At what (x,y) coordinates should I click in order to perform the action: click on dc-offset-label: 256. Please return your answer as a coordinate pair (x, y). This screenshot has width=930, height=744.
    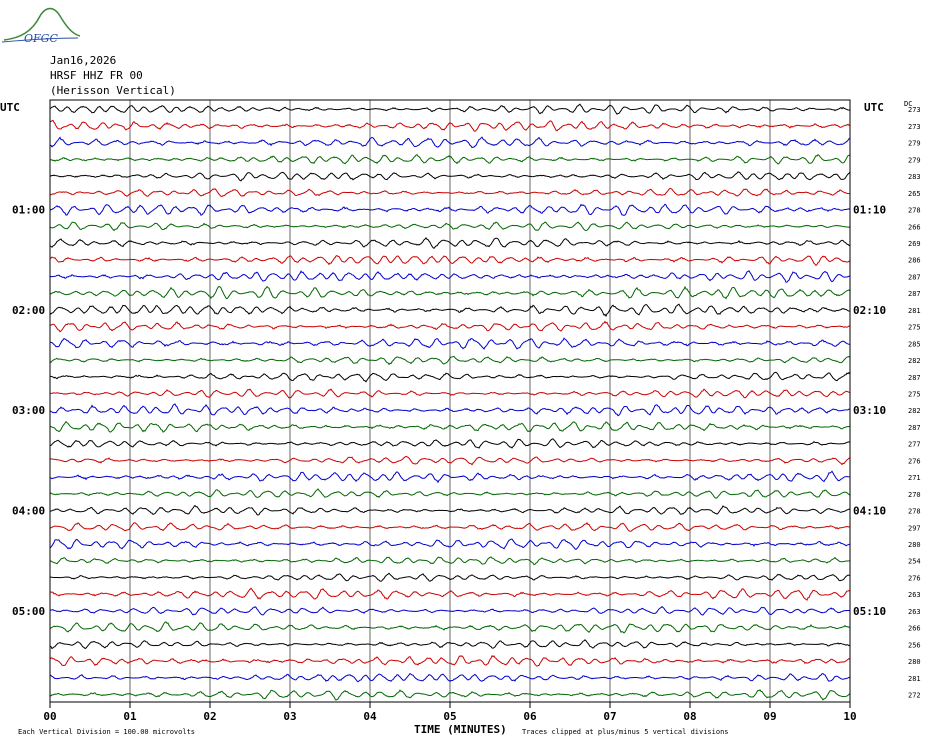
    Looking at the image, I should click on (914, 645).